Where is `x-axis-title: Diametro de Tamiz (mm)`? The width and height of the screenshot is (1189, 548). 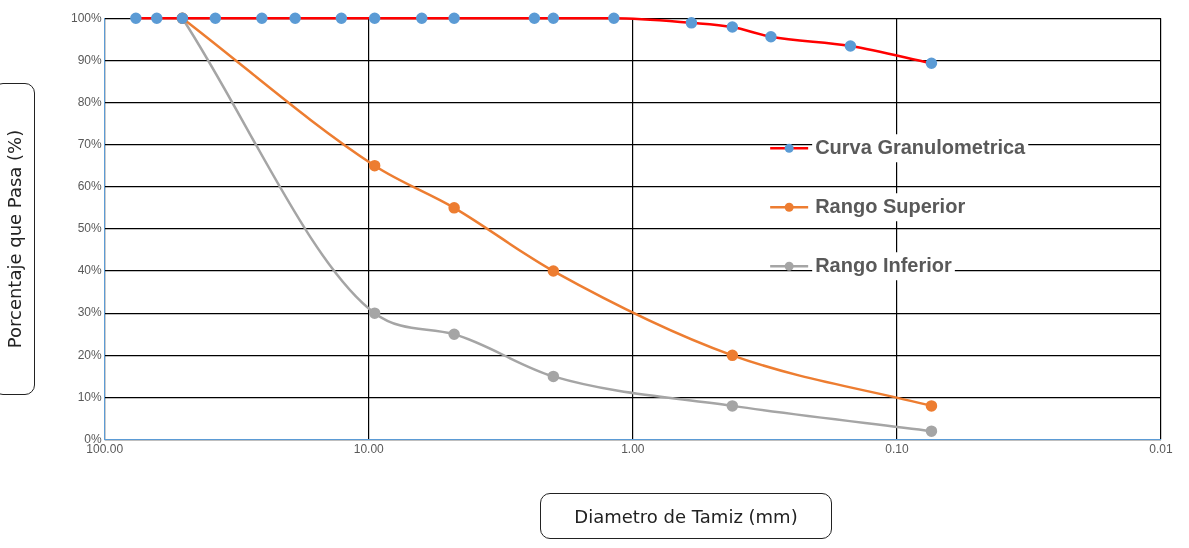
x-axis-title: Diametro de Tamiz (mm) is located at coordinates (686, 516).